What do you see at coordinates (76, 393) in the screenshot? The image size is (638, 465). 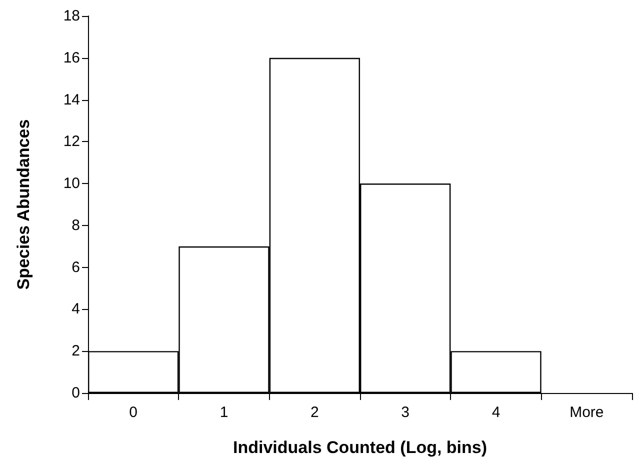 I see `y-tick-label: 0` at bounding box center [76, 393].